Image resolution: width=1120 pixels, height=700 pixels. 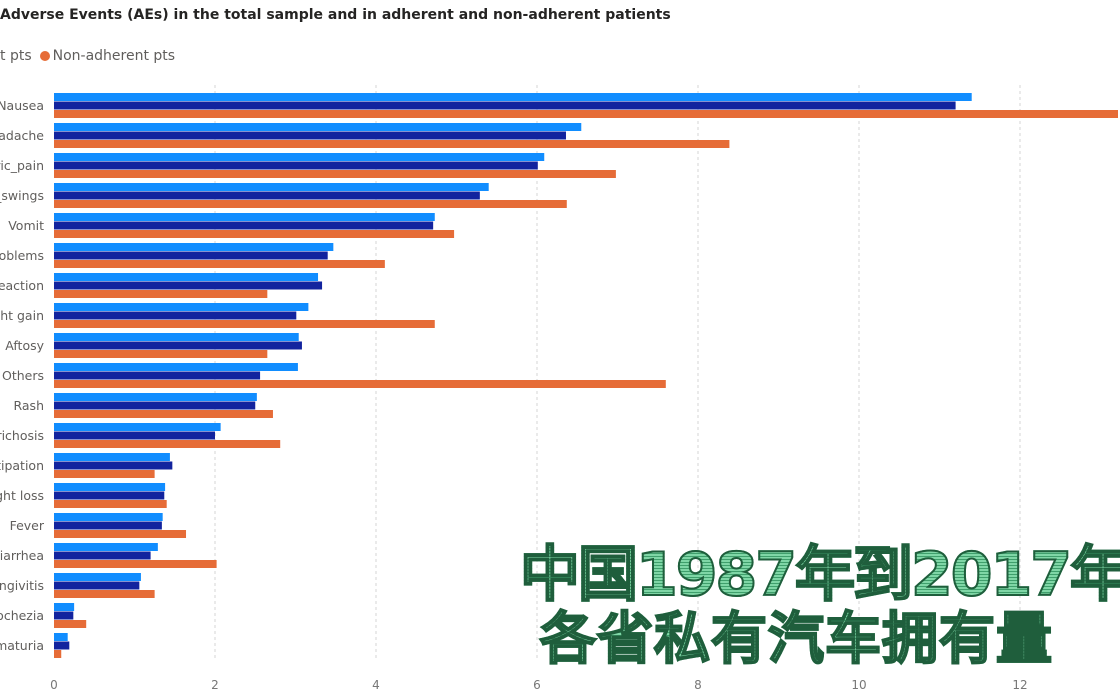 I want to click on category-label: ght loss, so click(x=22, y=495).